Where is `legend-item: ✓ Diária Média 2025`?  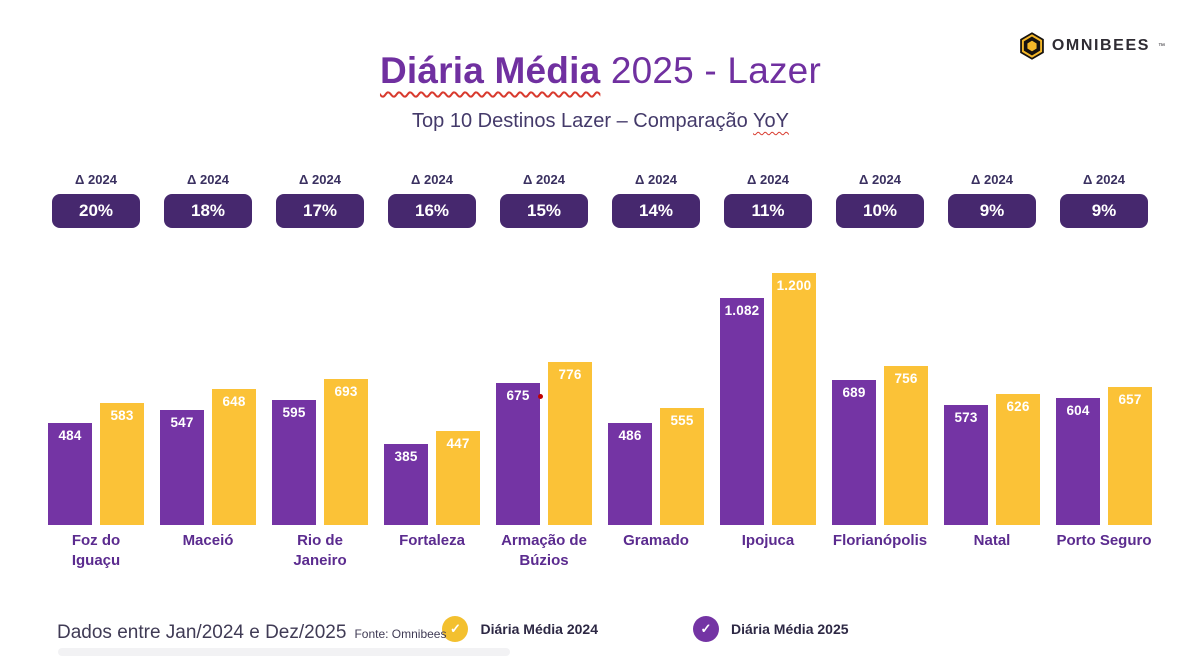 legend-item: ✓ Diária Média 2025 is located at coordinates (771, 629).